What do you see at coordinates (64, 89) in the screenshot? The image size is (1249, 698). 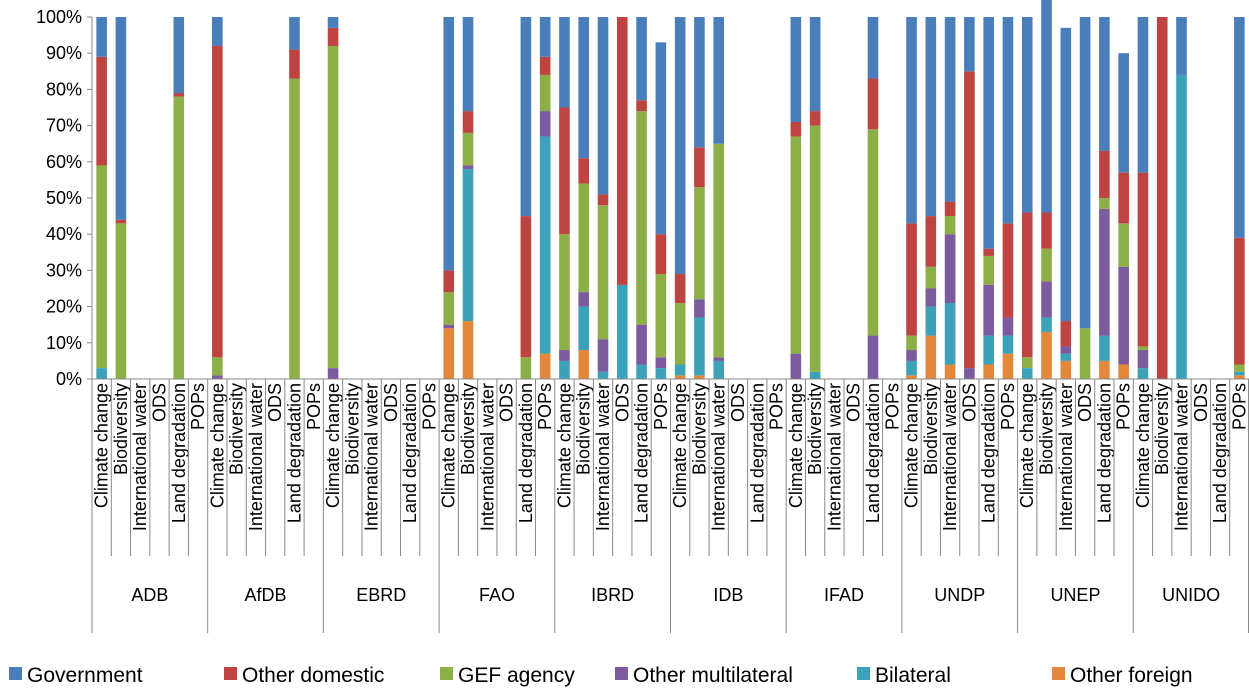 I see `y-tick-label: 80%` at bounding box center [64, 89].